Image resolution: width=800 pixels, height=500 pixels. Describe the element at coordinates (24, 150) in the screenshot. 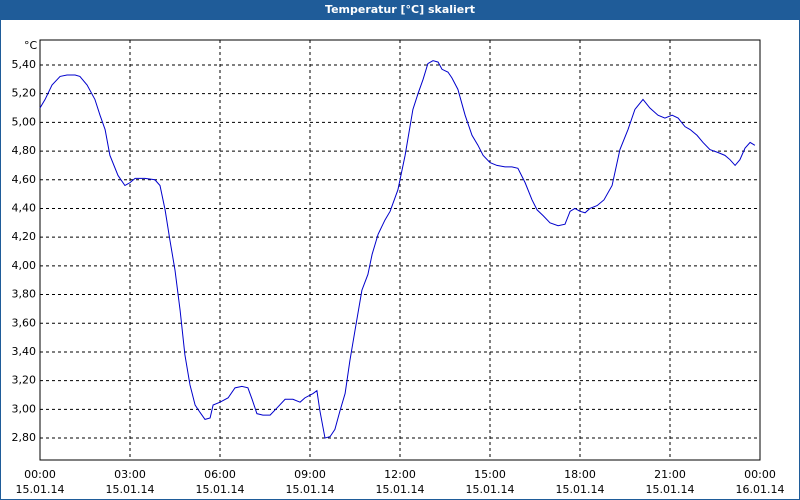

I see `y-tick-label: 4,80` at that location.